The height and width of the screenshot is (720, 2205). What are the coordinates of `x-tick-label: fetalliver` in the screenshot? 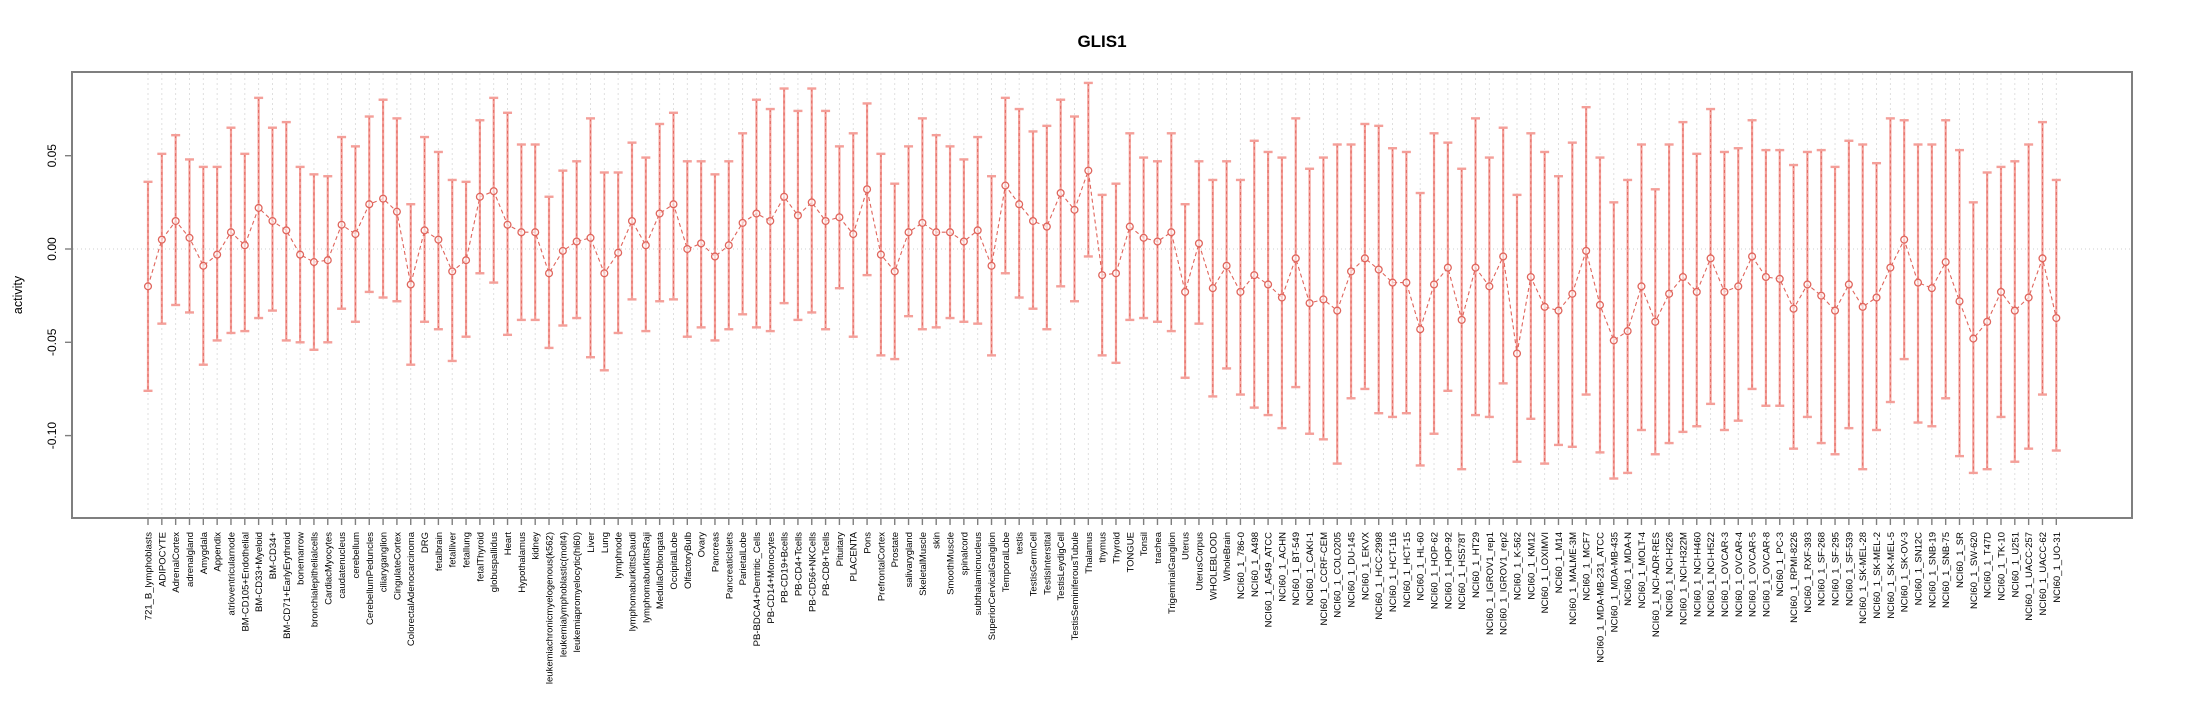 It's located at (453, 549).